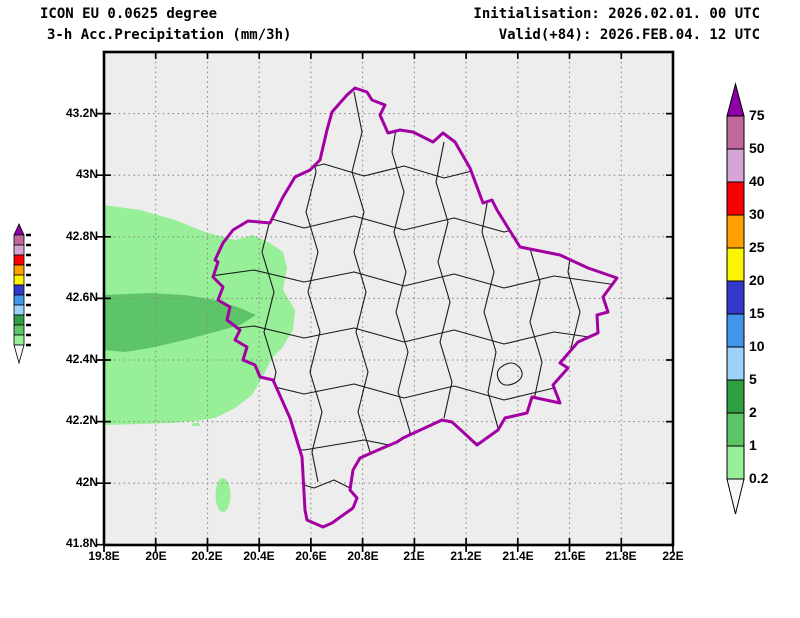 The height and width of the screenshot is (618, 800). I want to click on colorbar-label: 75, so click(757, 115).